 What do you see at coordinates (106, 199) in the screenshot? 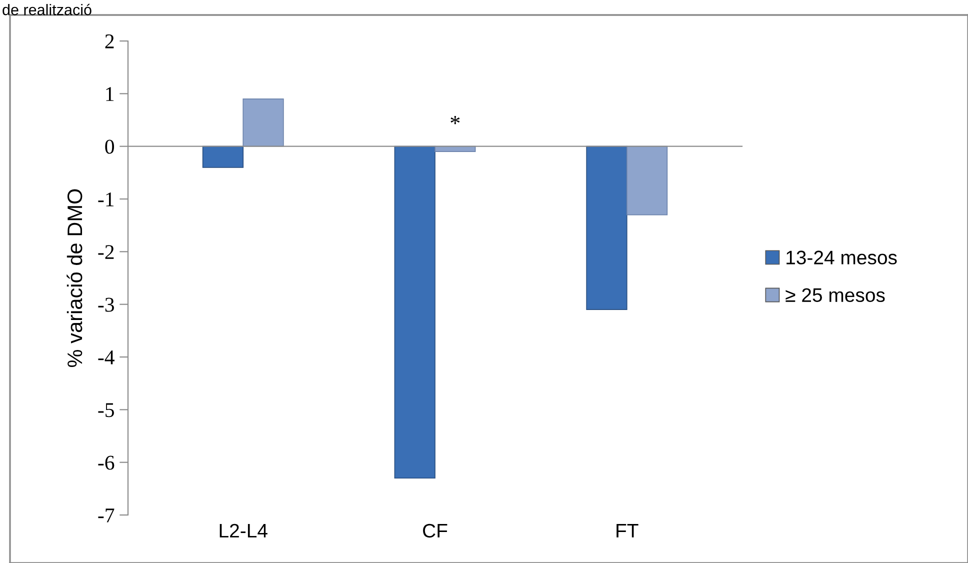
I see `y-tick-label: -1` at bounding box center [106, 199].